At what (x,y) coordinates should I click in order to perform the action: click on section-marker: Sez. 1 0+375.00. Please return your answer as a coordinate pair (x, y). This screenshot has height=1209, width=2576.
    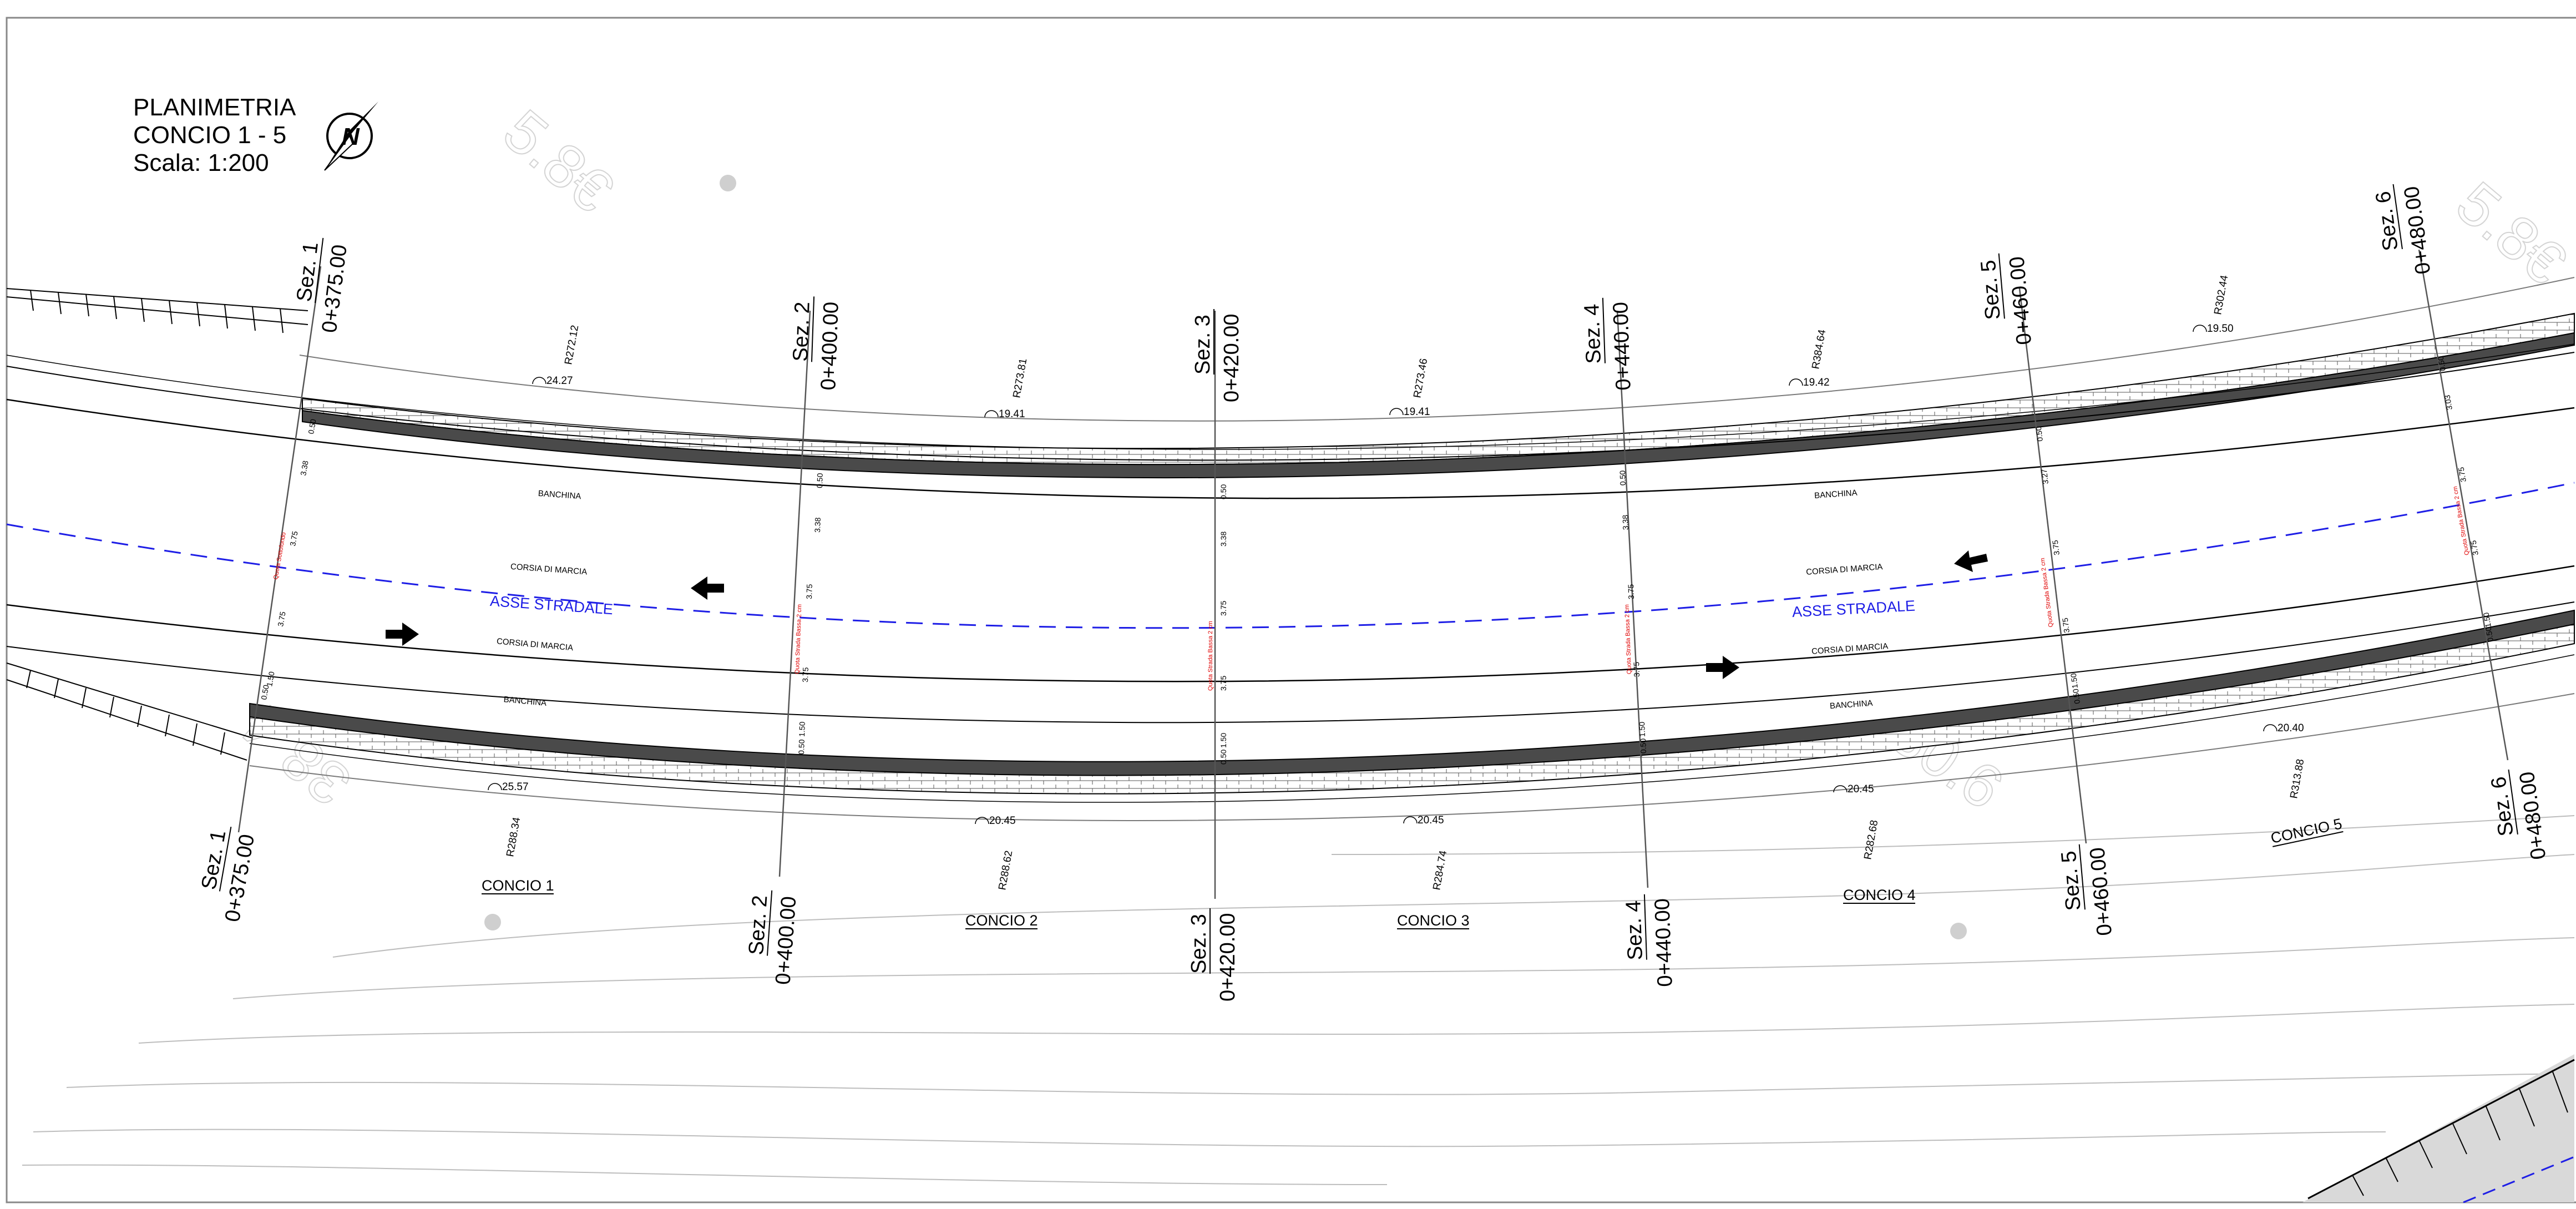
    Looking at the image, I should click on (228, 875).